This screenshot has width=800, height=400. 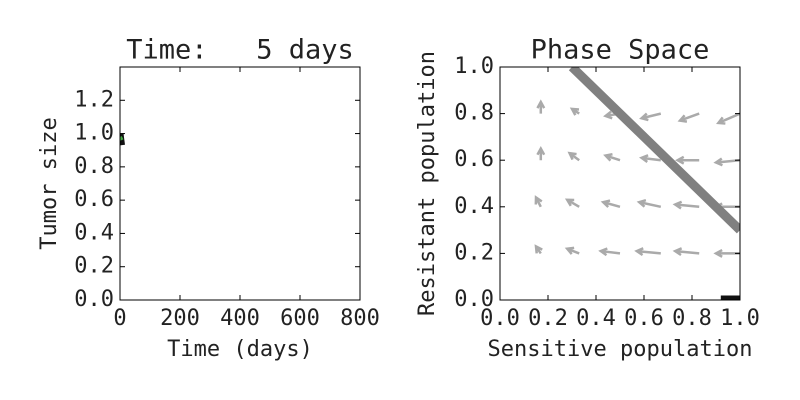 I want to click on x-tick-label: 0.4, so click(x=596, y=318).